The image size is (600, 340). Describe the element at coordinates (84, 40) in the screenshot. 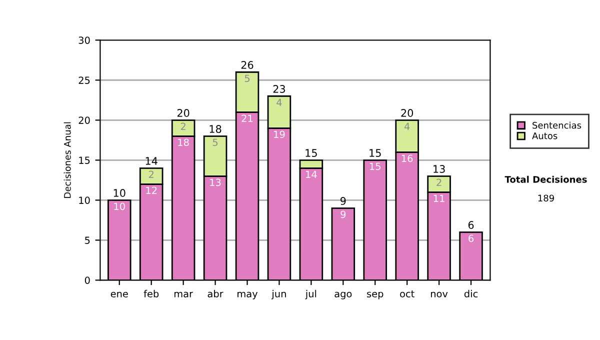

I see `y-tick-label: 30` at that location.